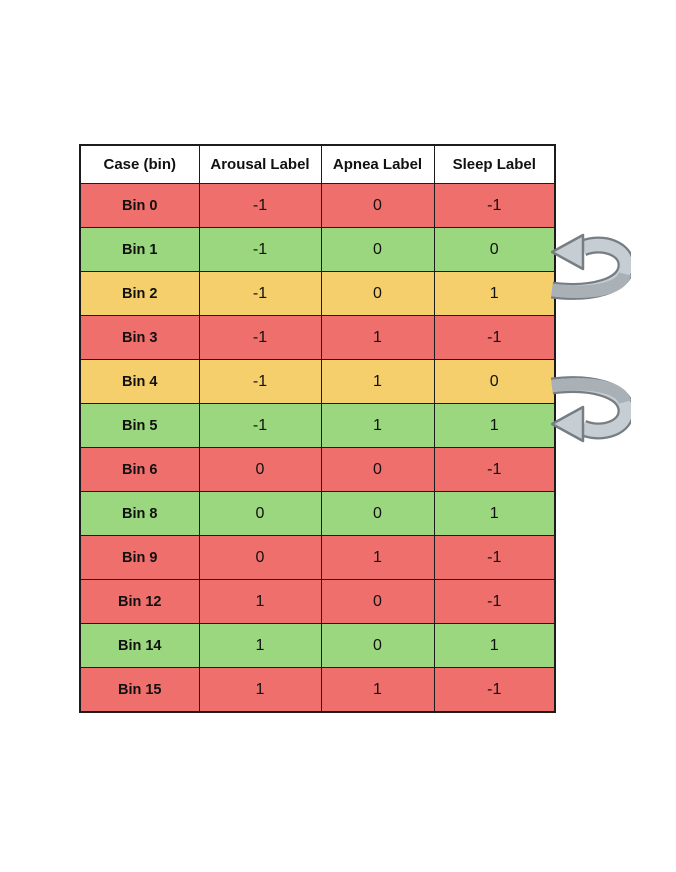 This screenshot has height=872, width=676. What do you see at coordinates (139, 164) in the screenshot?
I see `col-header-case: Case (bin)` at bounding box center [139, 164].